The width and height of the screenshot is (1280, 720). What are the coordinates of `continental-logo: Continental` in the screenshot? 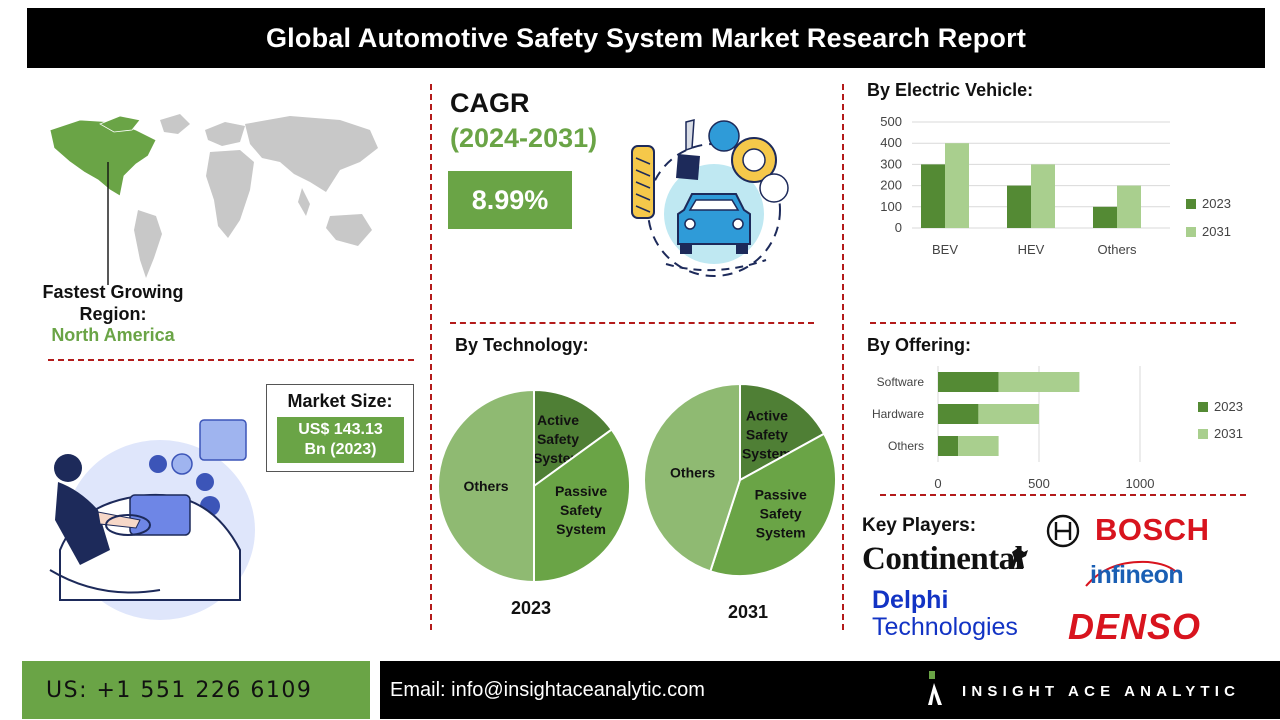 It's located at (943, 559).